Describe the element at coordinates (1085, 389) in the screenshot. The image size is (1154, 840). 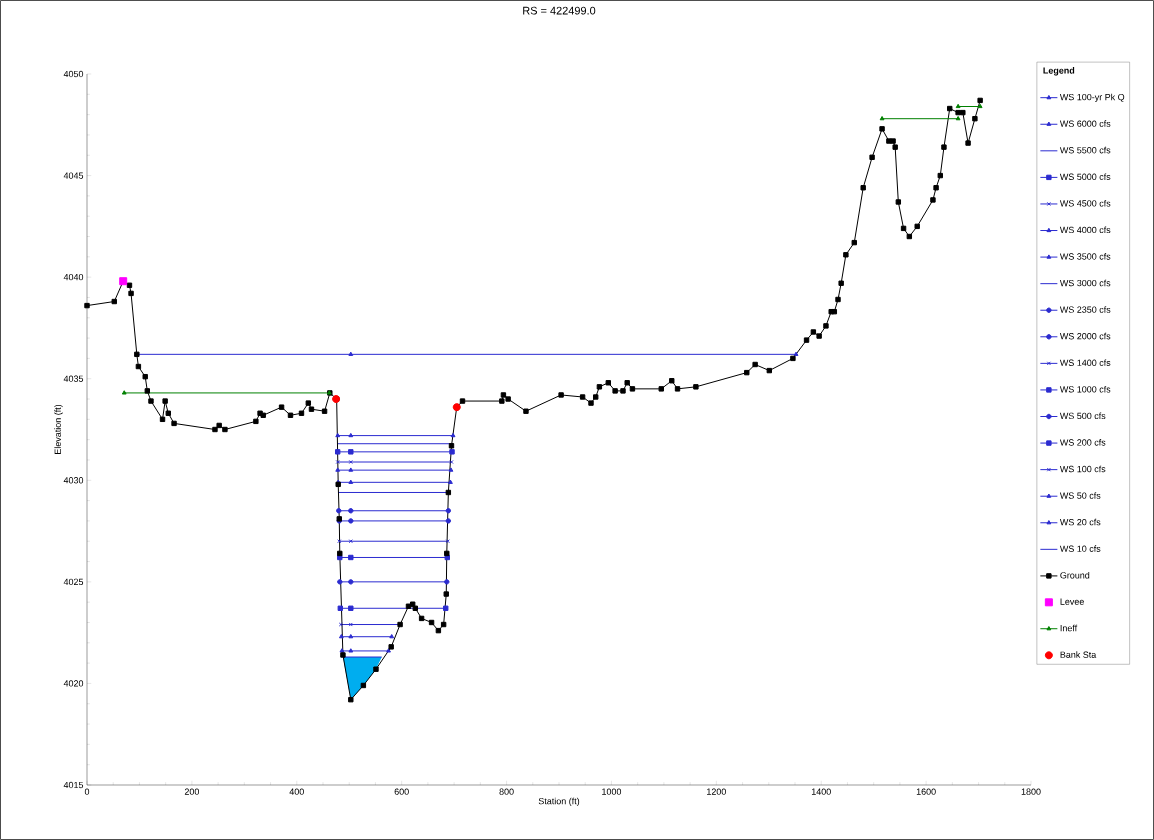
I see `legend-label: WS 1000 cfs` at that location.